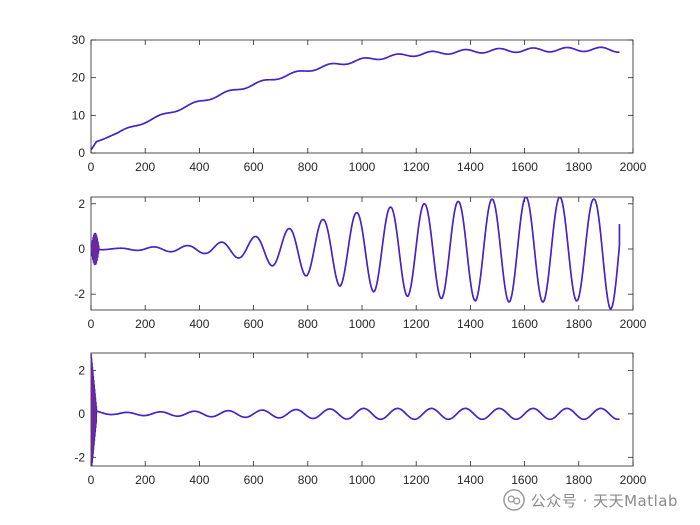 The height and width of the screenshot is (525, 700). Describe the element at coordinates (513, 500) in the screenshot. I see `wechat-icon` at that location.